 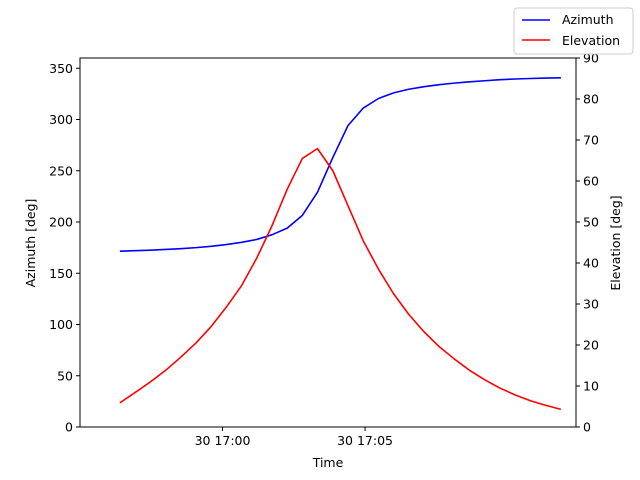 What do you see at coordinates (328, 462) in the screenshot?
I see `x-axis-title: Time` at bounding box center [328, 462].